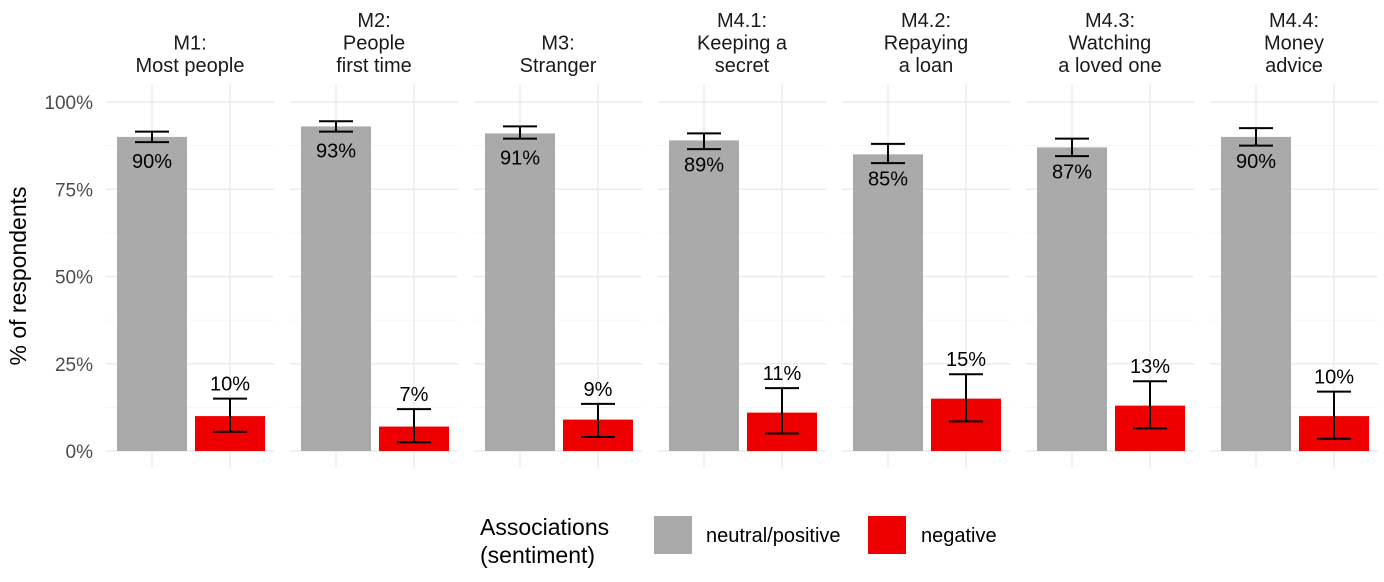  What do you see at coordinates (598, 390) in the screenshot?
I see `data-label: 9%` at bounding box center [598, 390].